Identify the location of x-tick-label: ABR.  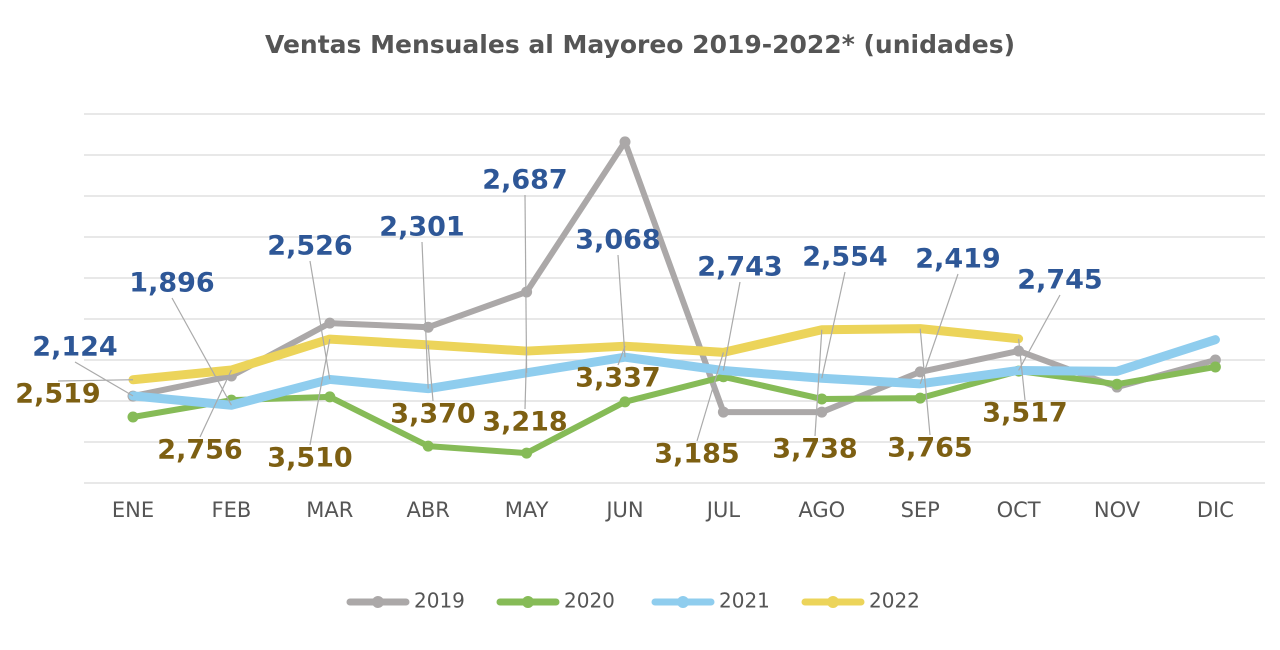
(428, 510).